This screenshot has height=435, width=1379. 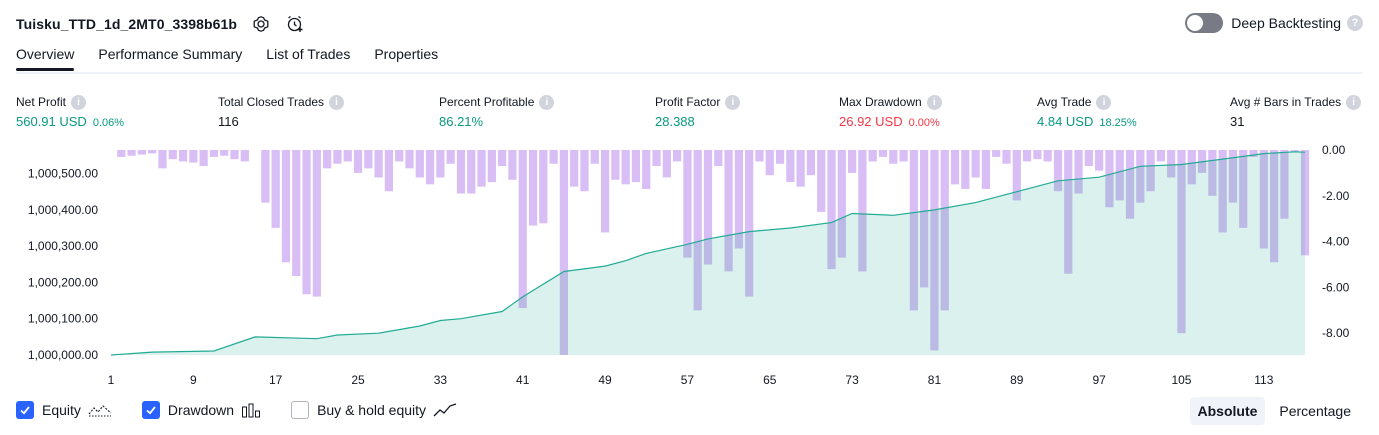 What do you see at coordinates (271, 102) in the screenshot?
I see `metric-label: Total Closed Trades` at bounding box center [271, 102].